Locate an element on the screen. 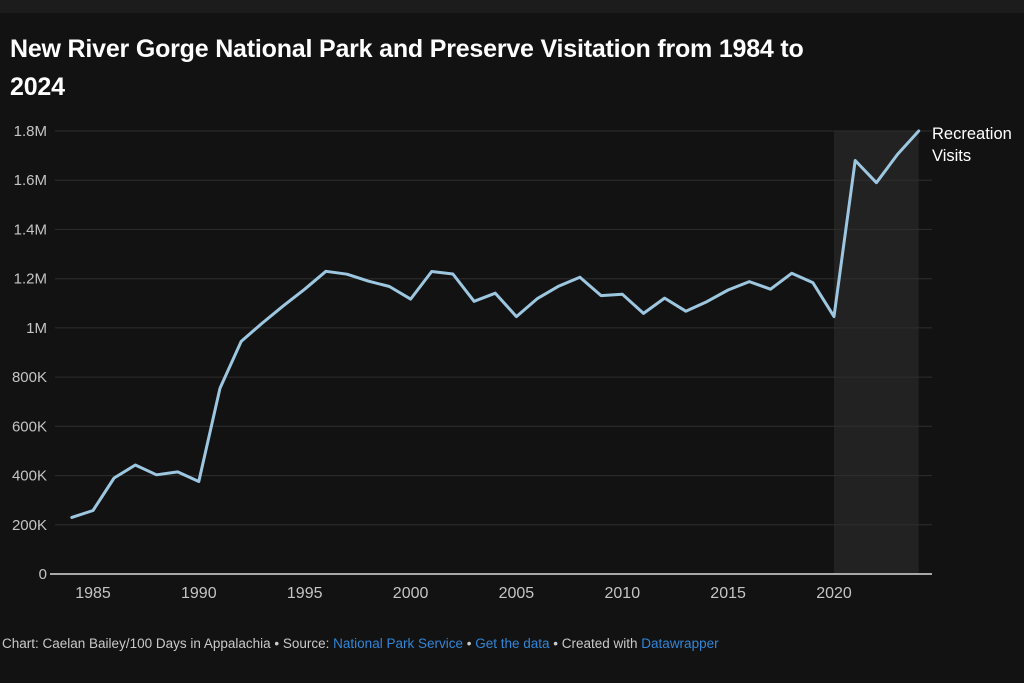 The width and height of the screenshot is (1024, 683). source-link: National Park Service is located at coordinates (398, 643).